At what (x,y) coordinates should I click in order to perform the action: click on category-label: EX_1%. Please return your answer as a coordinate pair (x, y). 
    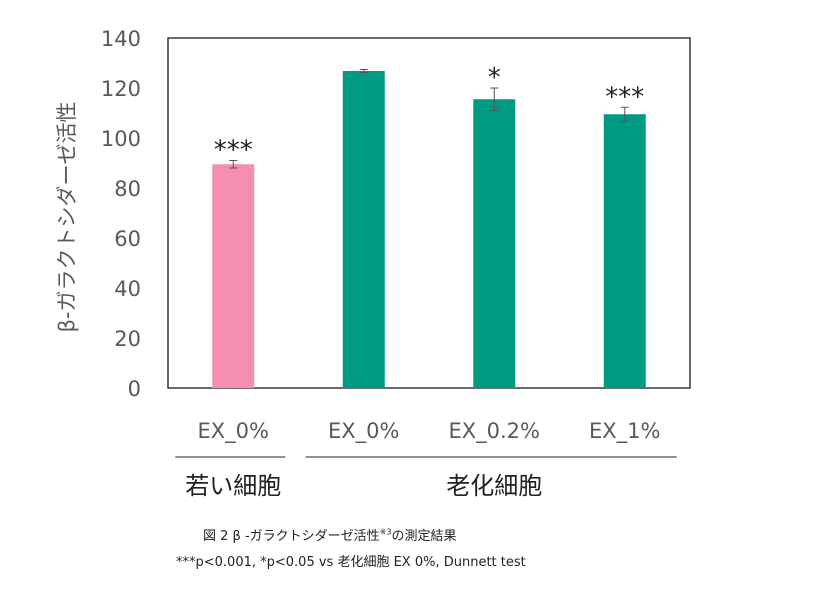
    Looking at the image, I should click on (624, 431).